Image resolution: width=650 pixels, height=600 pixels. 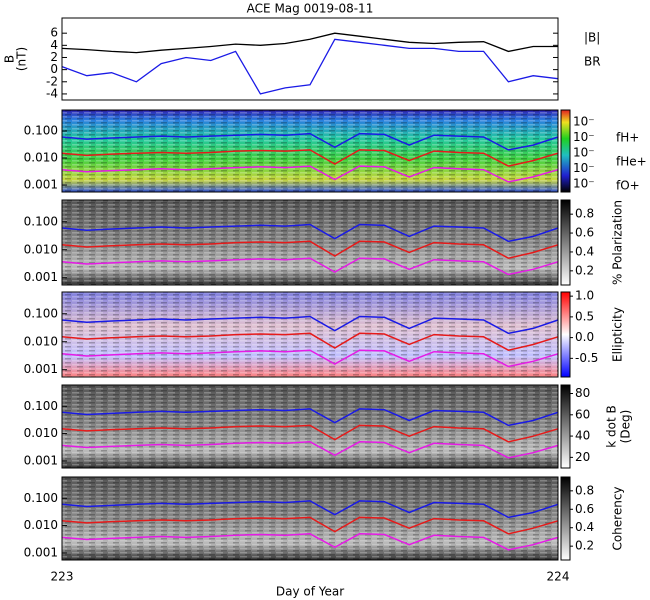 I want to click on y-tick-label: 6, so click(x=54, y=33).